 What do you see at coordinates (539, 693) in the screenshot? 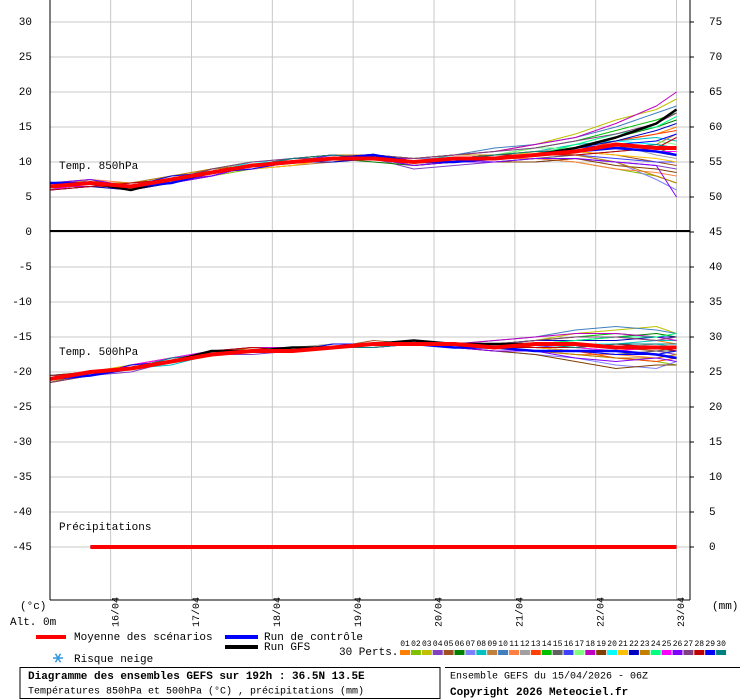
I see `footer-copyright: Copyright 2026 Meteociel.fr` at bounding box center [539, 693].